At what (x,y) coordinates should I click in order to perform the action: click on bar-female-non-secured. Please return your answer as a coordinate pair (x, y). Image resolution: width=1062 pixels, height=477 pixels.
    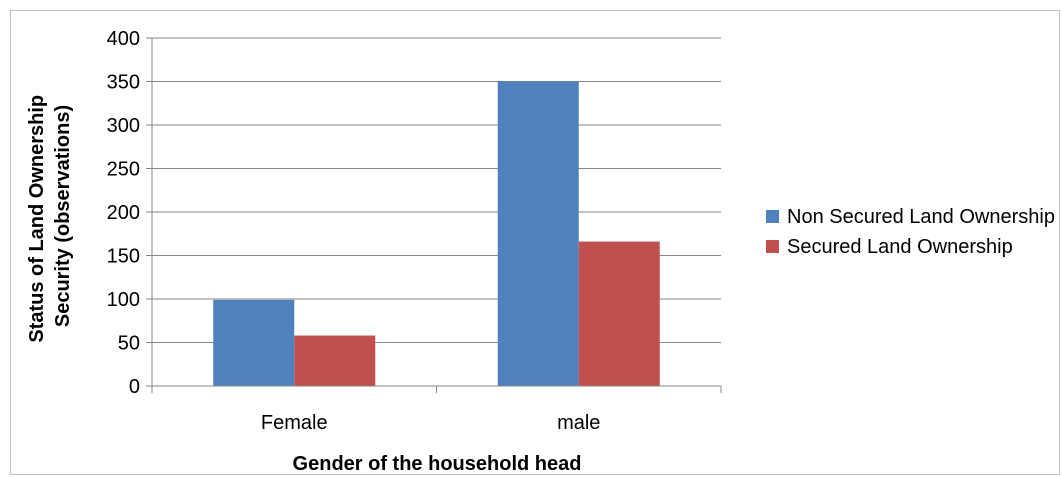
    Looking at the image, I should click on (254, 342).